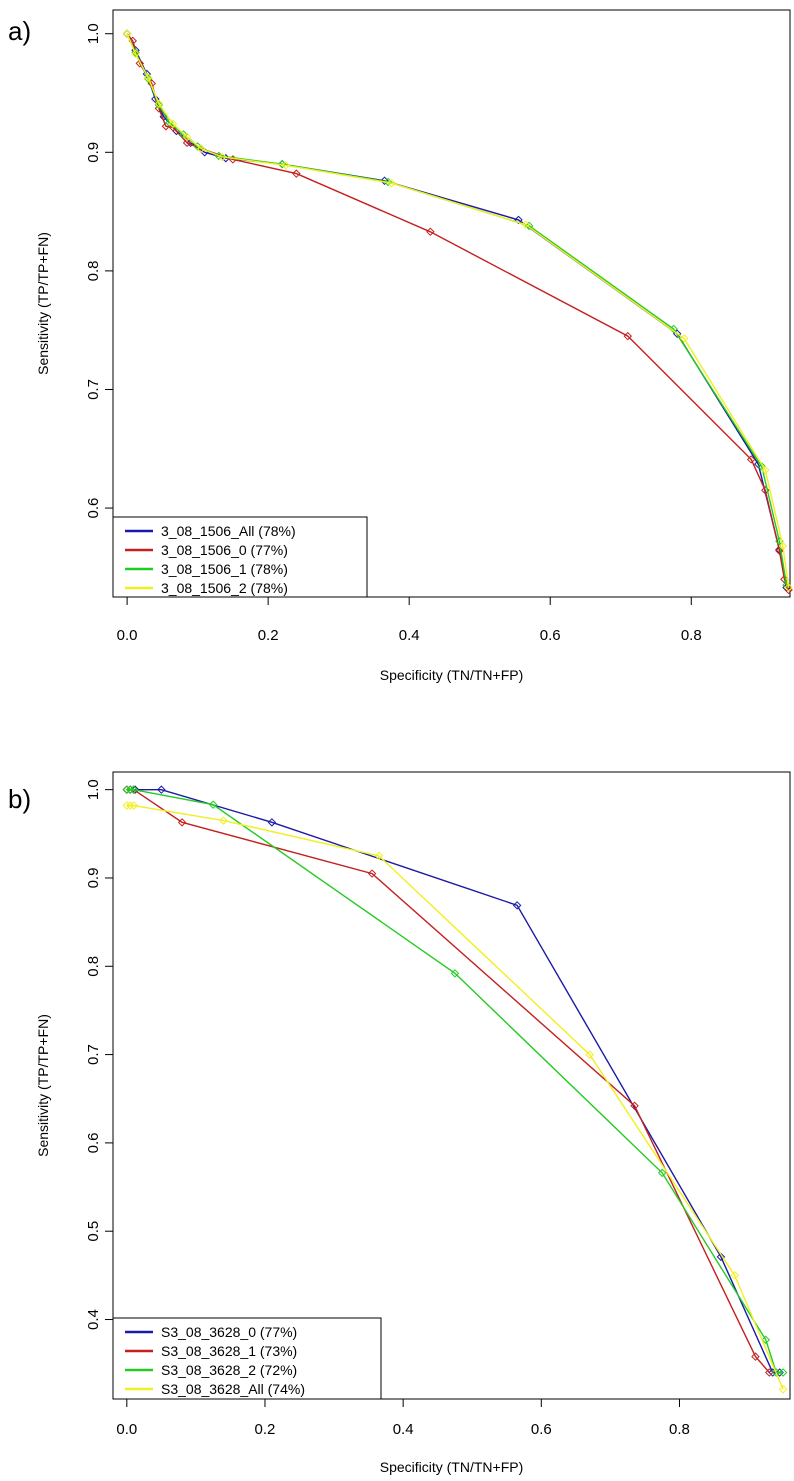 Image resolution: width=794 pixels, height=1481 pixels. What do you see at coordinates (224, 569) in the screenshot?
I see `legend-entry: 3_08_1506_1 (78%)` at bounding box center [224, 569].